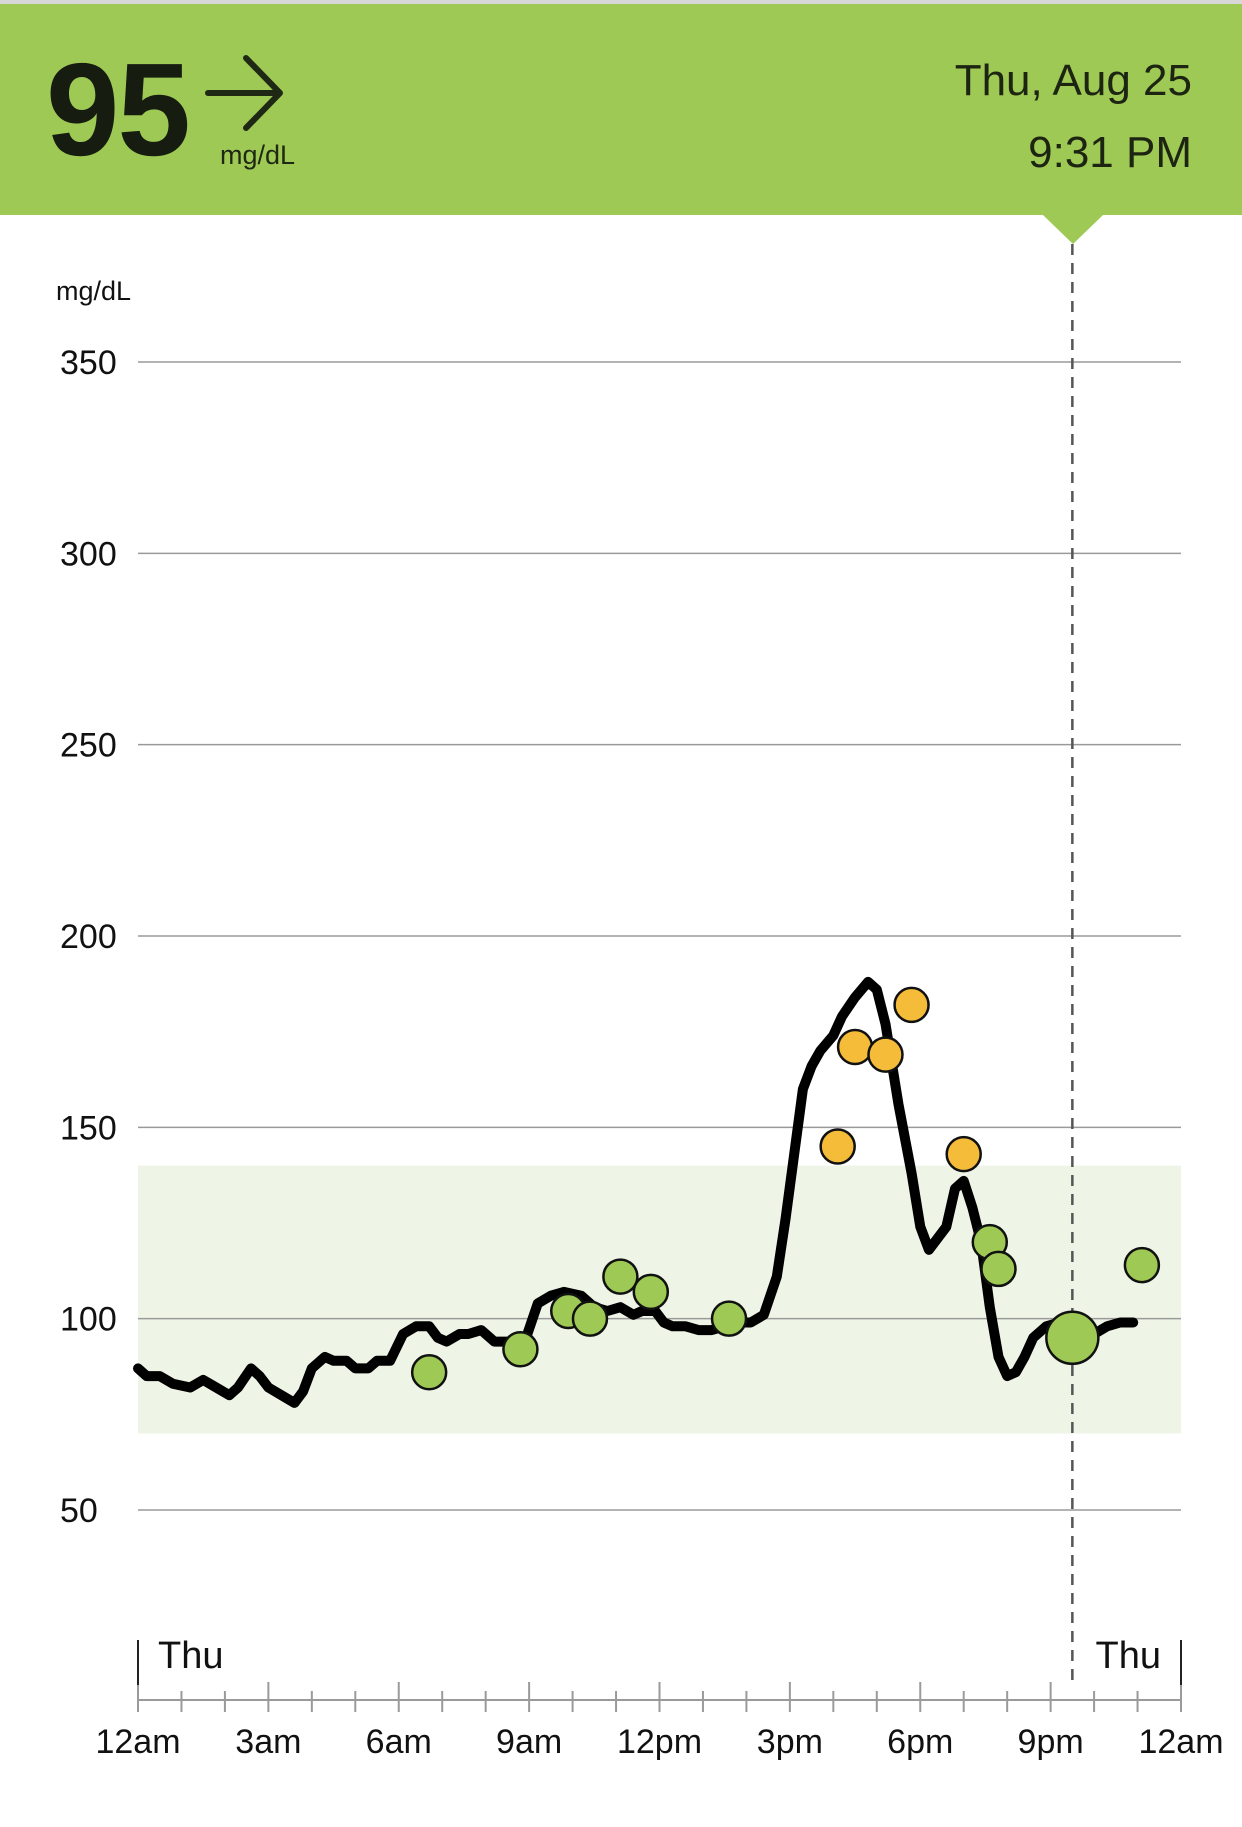 This screenshot has height=1827, width=1242. I want to click on y-tick-label-150: 150, so click(88, 1128).